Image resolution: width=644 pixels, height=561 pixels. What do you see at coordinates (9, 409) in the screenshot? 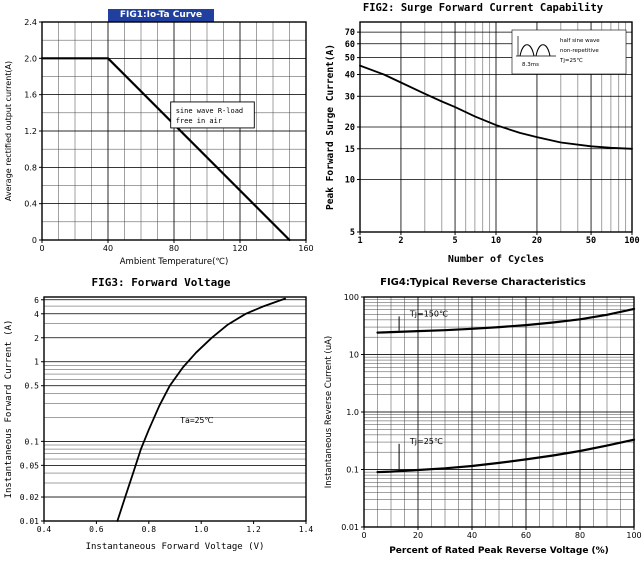
I see `svg-text:Instantaneous Forward Current: Instantaneous Forward Current (A)` at bounding box center [9, 409].